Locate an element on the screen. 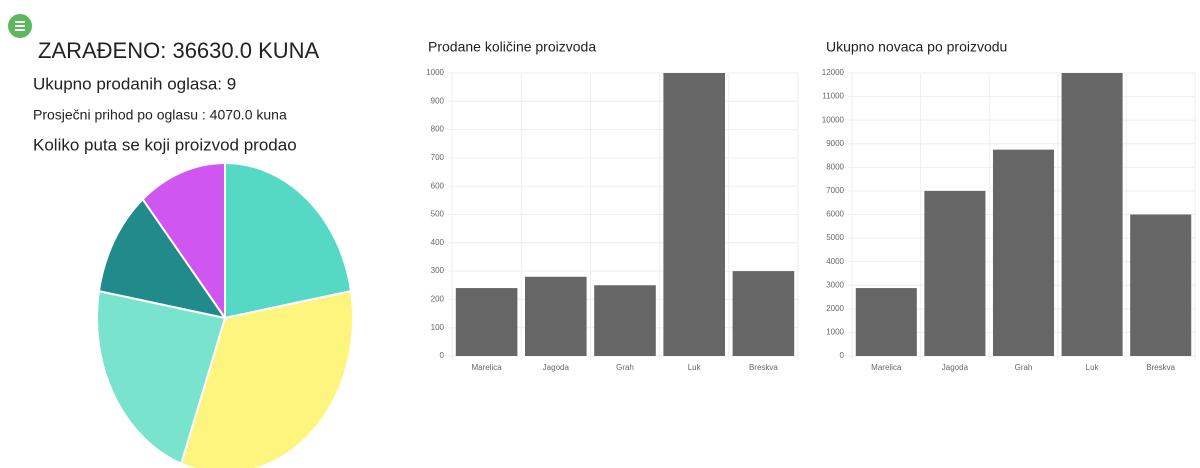 This screenshot has height=468, width=1200. y-tick-label: 5000 is located at coordinates (835, 237).